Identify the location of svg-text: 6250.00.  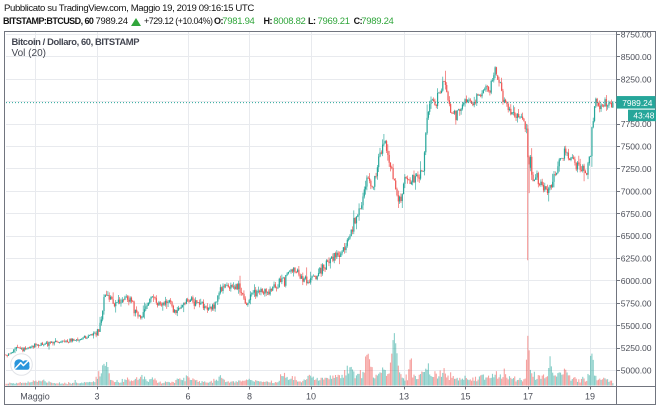
(636, 259).